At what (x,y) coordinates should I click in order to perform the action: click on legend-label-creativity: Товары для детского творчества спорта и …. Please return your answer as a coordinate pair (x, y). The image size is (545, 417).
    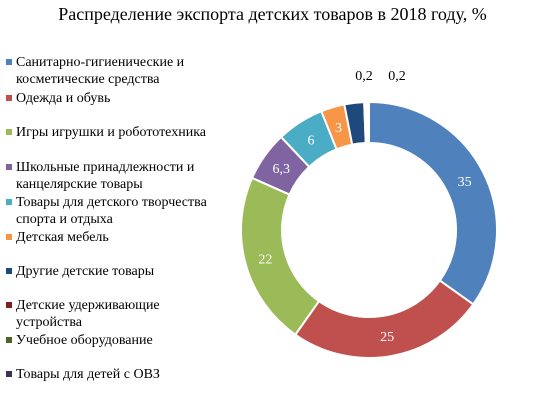
    Looking at the image, I should click on (111, 211).